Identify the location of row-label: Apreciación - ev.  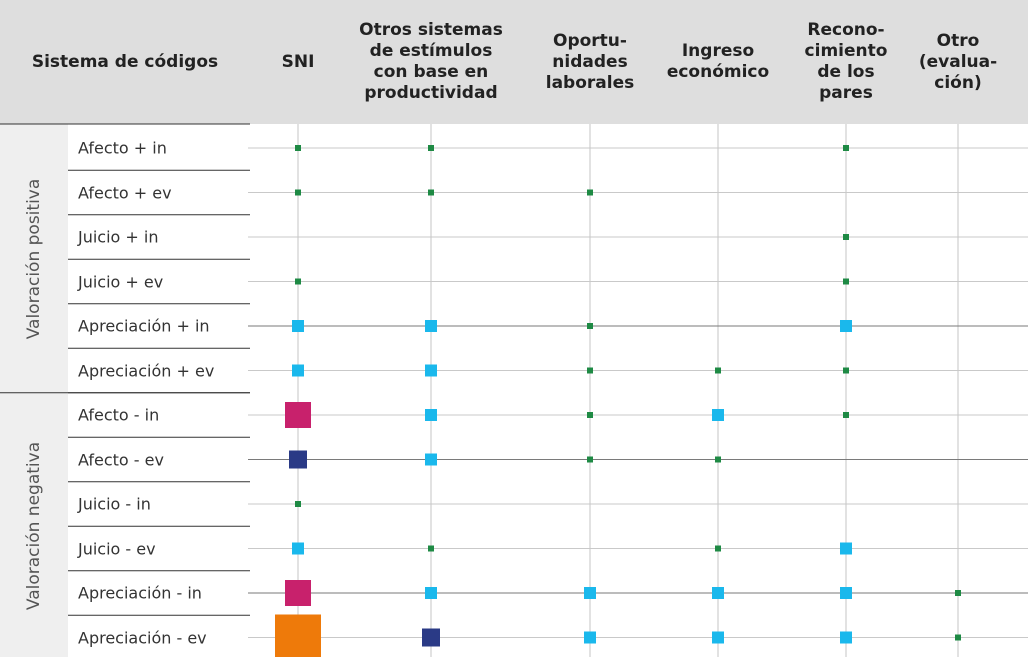
(142, 637).